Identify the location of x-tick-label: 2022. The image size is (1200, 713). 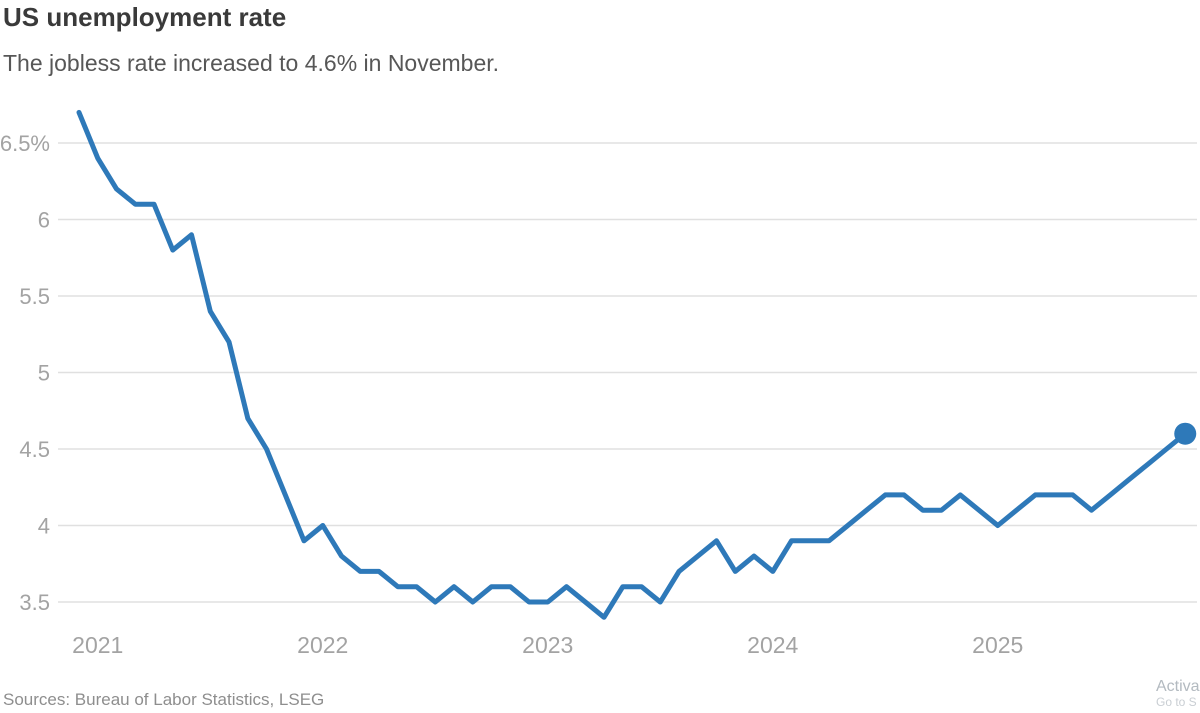
(322, 645).